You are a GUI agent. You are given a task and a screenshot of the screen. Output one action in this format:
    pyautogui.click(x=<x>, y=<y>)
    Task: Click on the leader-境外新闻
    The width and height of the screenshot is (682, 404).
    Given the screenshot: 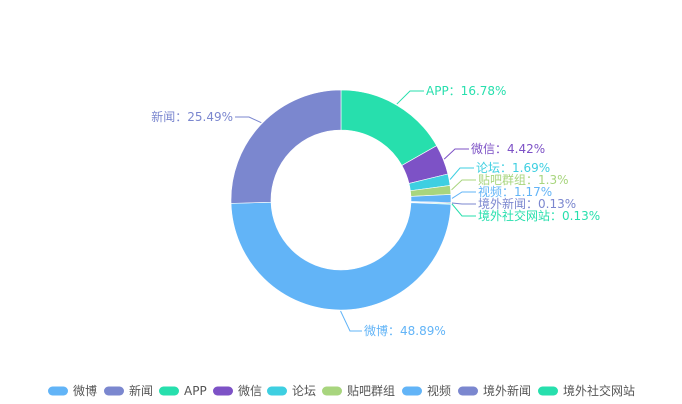 What is the action you would take?
    pyautogui.click(x=463, y=203)
    